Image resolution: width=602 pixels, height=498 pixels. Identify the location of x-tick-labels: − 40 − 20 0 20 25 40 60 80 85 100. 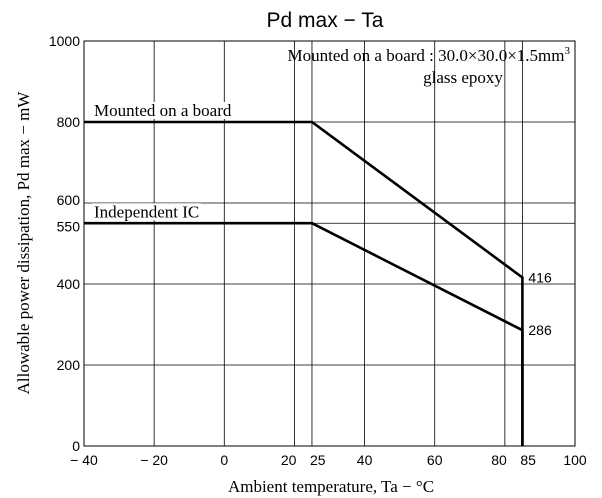
(328, 460).